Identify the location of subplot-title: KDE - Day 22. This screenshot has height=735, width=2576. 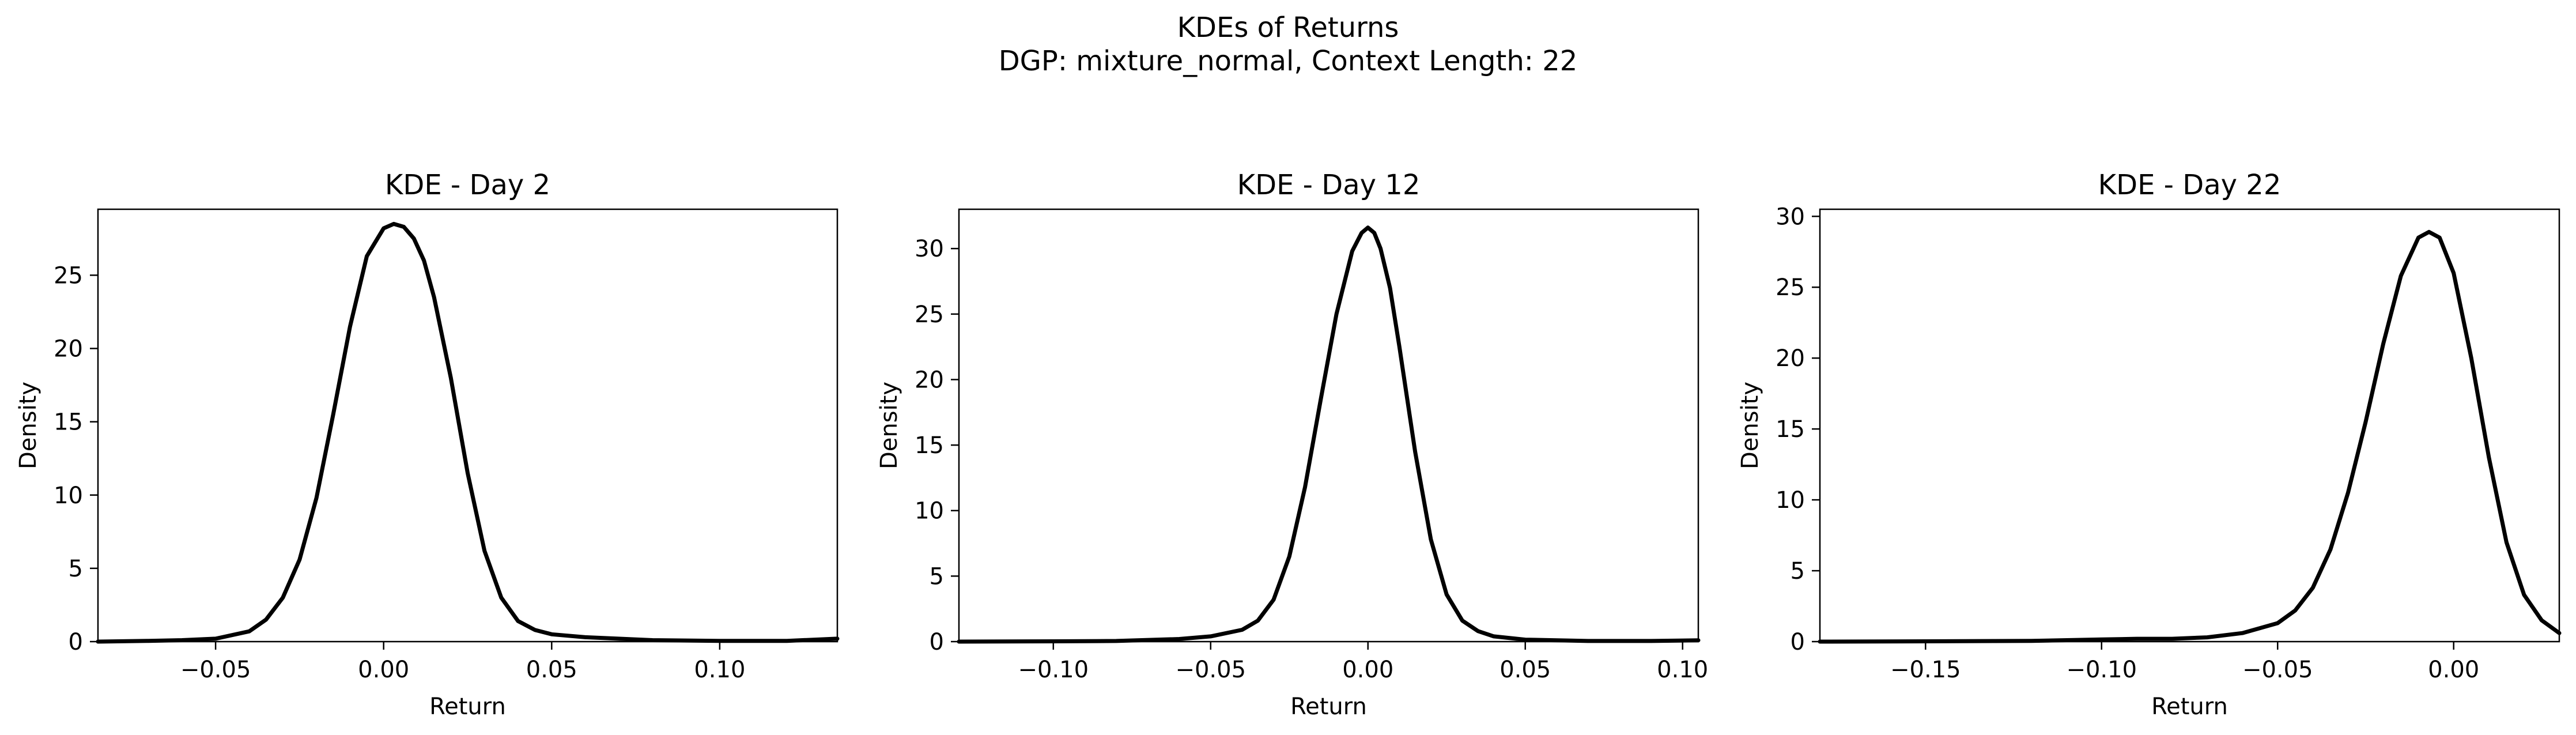
(2190, 185).